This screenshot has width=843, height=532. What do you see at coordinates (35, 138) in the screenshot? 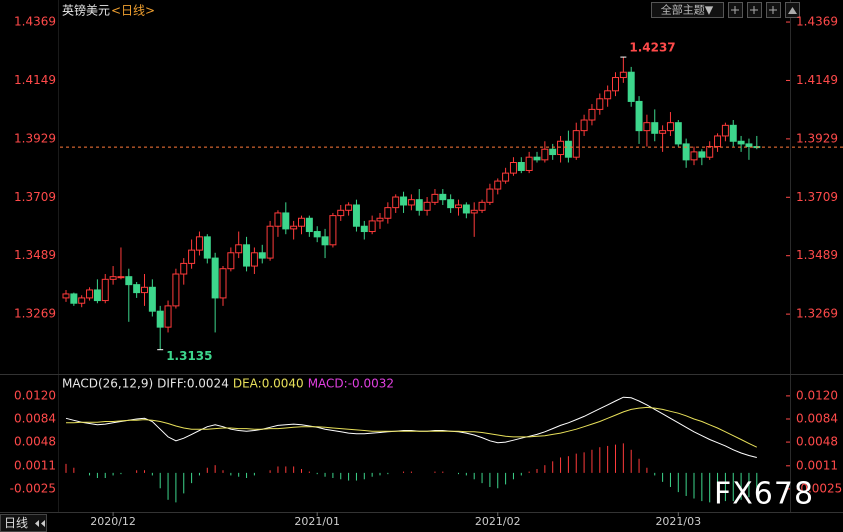
I see `y-tick-label: 1.3929` at bounding box center [35, 138].